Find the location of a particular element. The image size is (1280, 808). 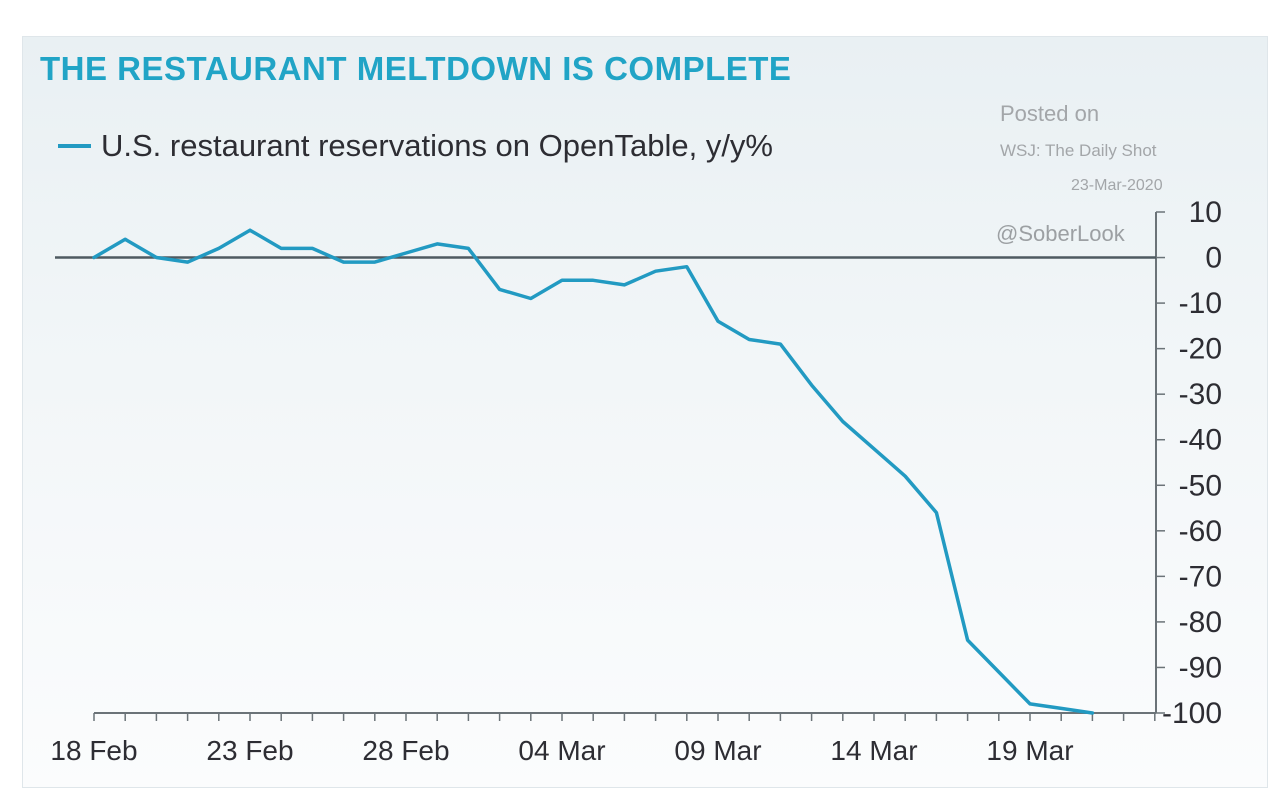

x-tick-label: 14 Mar is located at coordinates (873, 750).